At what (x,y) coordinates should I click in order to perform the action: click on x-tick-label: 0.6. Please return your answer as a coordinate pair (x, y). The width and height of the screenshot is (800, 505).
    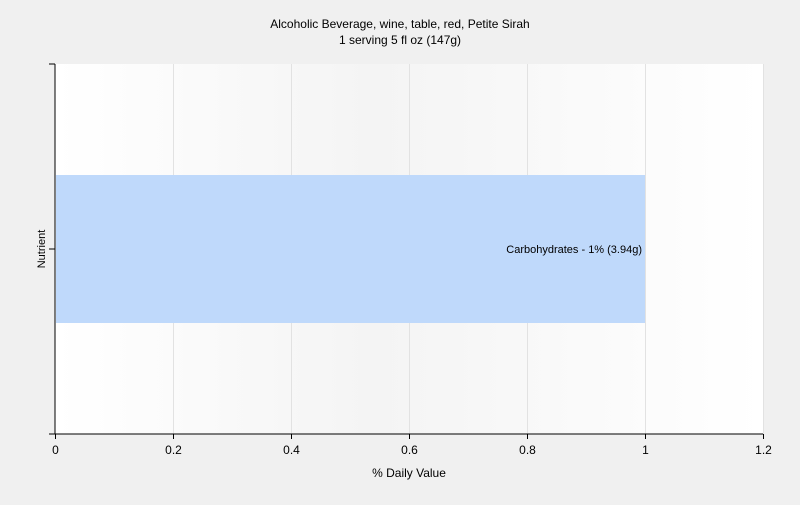
    Looking at the image, I should click on (409, 450).